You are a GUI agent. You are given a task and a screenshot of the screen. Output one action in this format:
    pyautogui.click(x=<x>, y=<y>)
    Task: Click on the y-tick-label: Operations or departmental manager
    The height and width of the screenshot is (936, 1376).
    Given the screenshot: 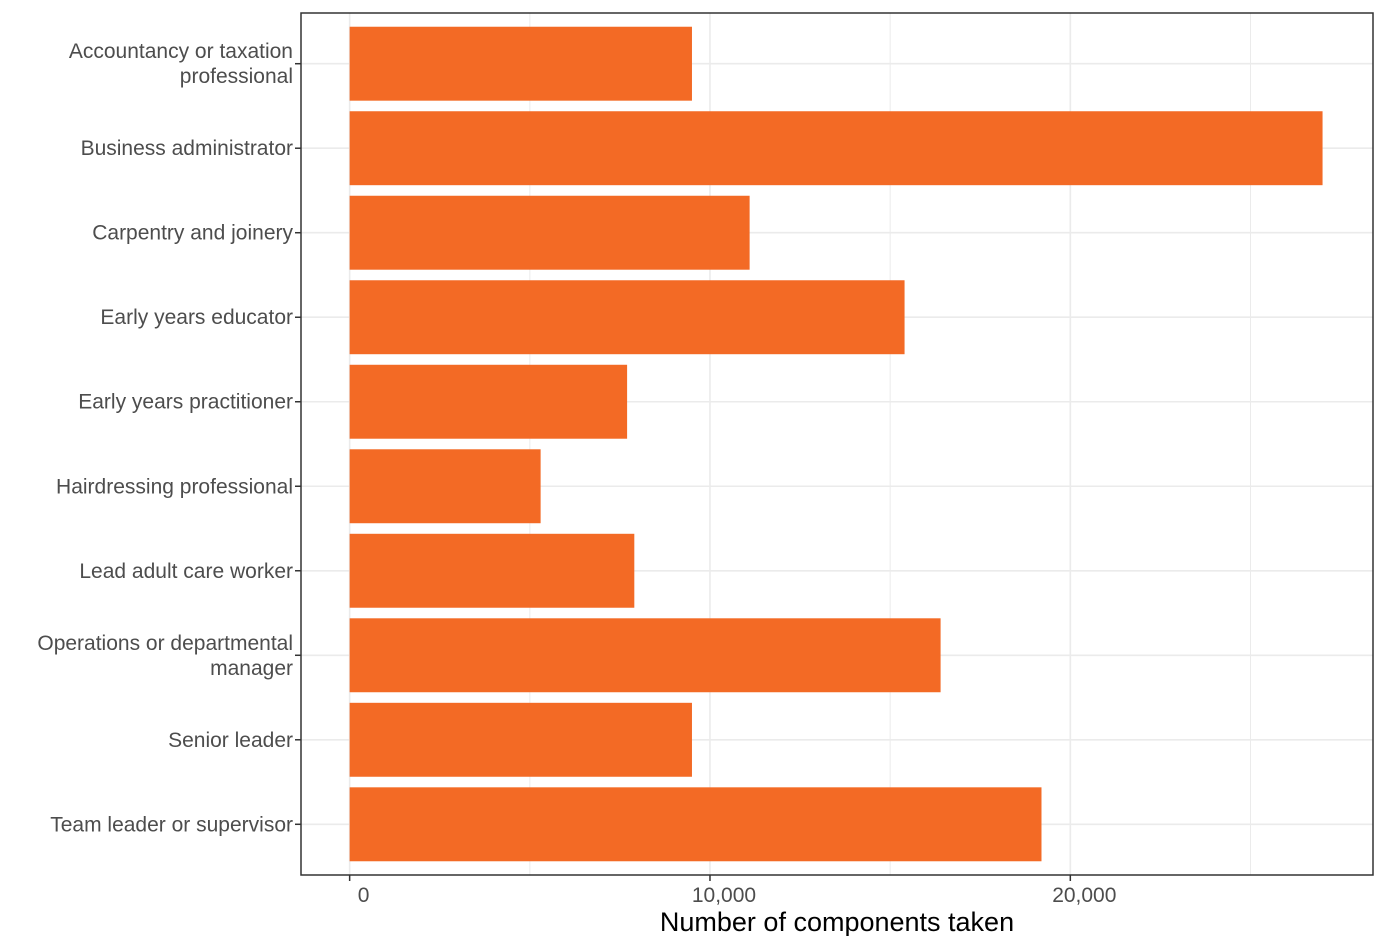 What is the action you would take?
    pyautogui.click(x=165, y=656)
    